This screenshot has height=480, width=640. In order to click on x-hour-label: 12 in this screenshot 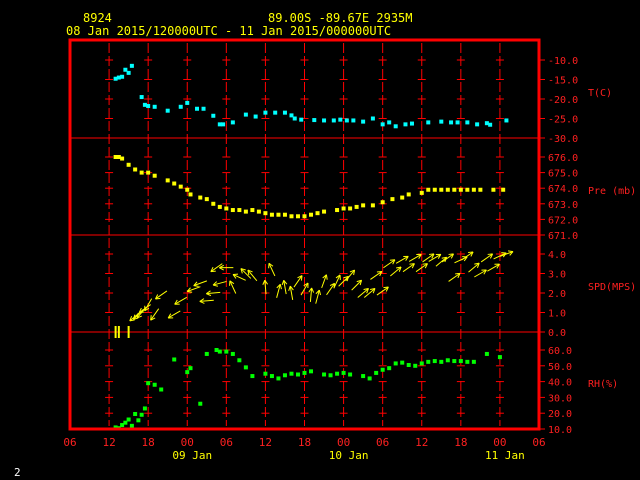, I will do `click(265, 442)`.